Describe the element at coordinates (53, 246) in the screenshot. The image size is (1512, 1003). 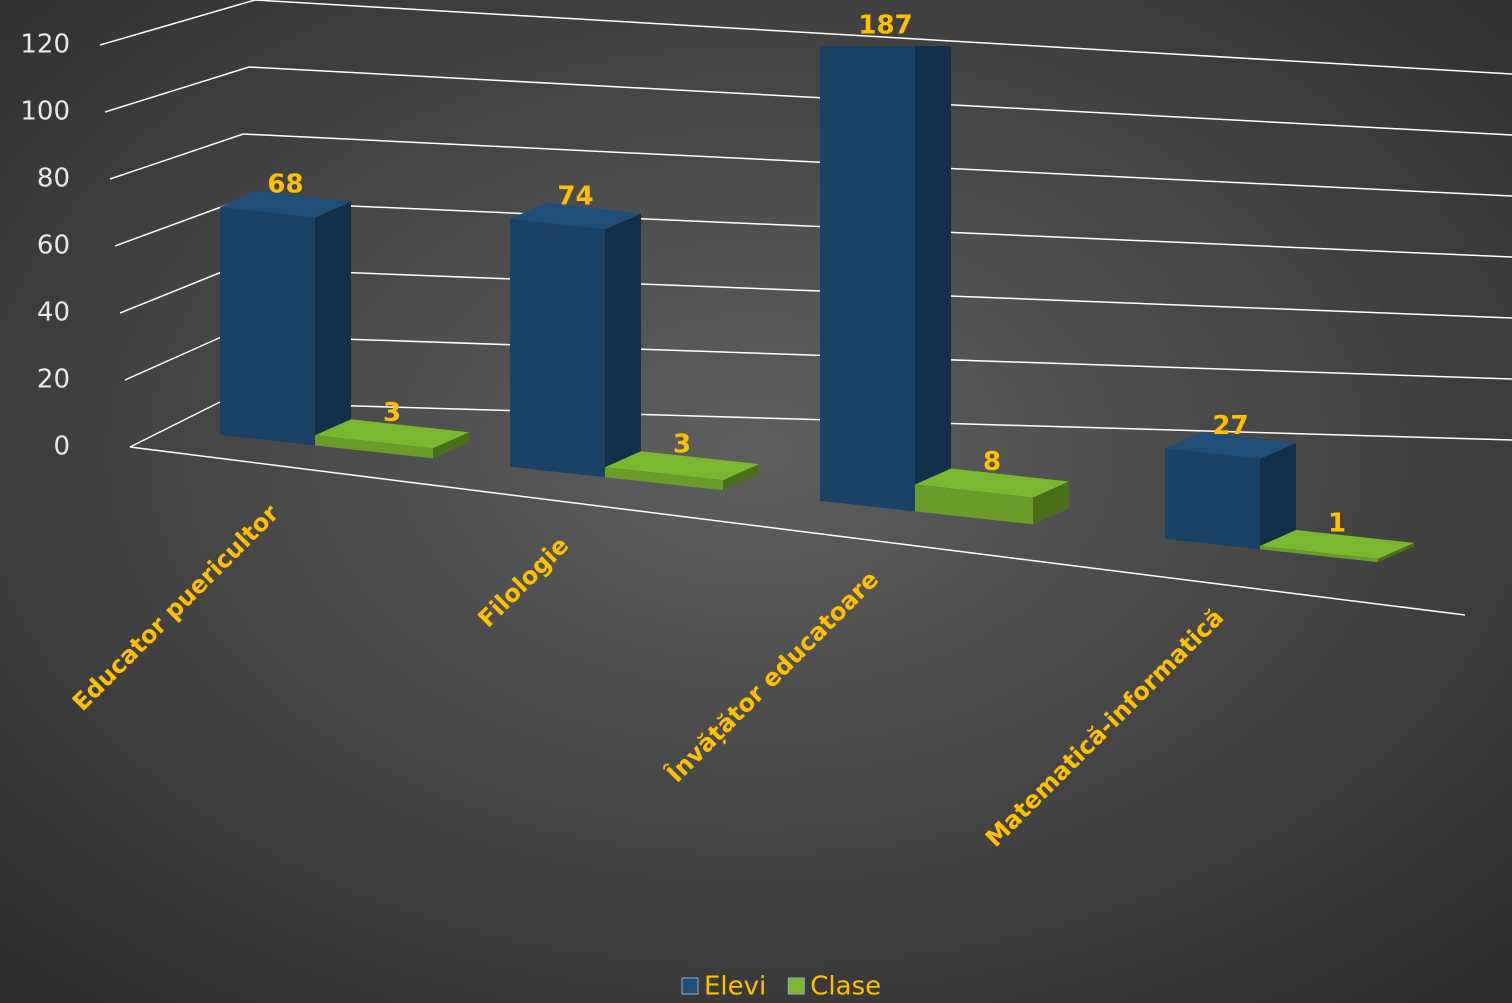
I see `y-tick-label: 60` at that location.